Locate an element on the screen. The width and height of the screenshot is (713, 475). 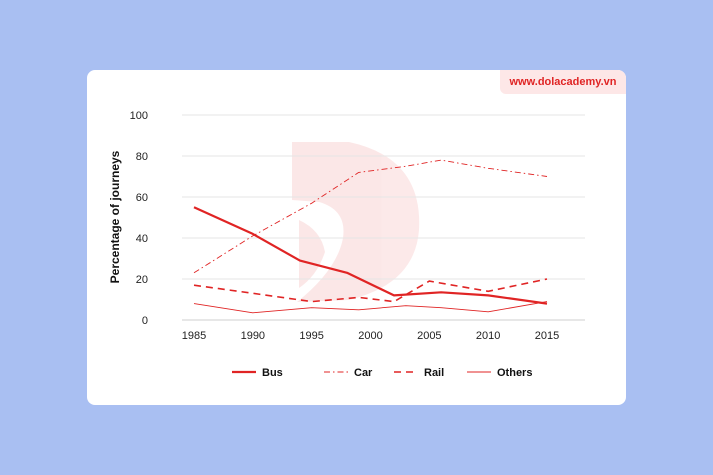
y-tick-label: 80 is located at coordinates (142, 157).